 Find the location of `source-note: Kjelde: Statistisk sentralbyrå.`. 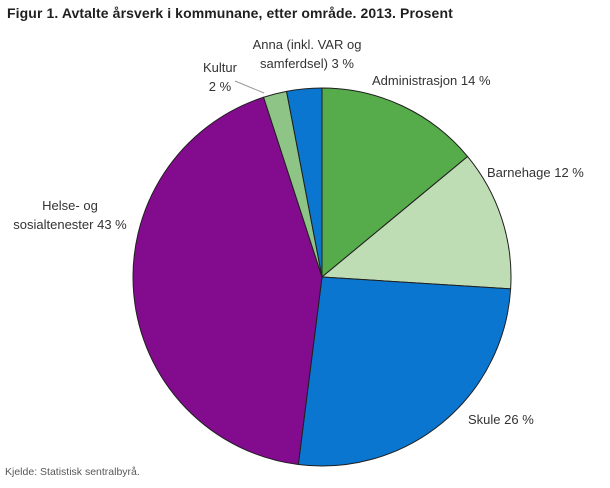

source-note: Kjelde: Statistisk sentralbyrå. is located at coordinates (72, 472).